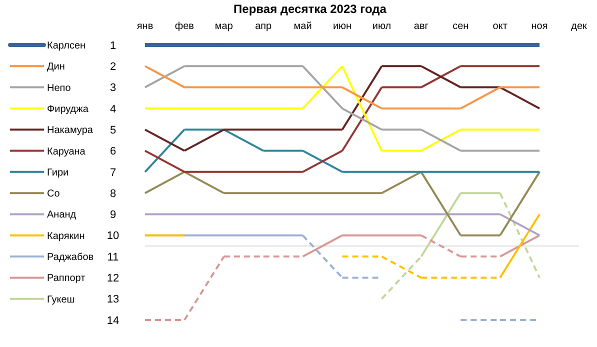 Image resolution: width=597 pixels, height=347 pixels. I want to click on x-tick-label: фев, so click(184, 26).